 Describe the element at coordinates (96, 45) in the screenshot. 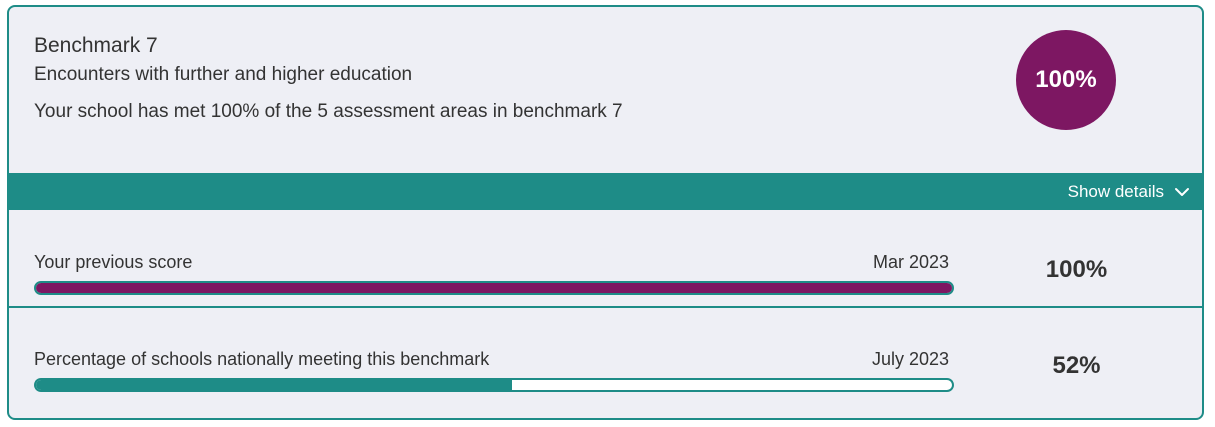

I see `benchmark-title: Benchmark 7` at that location.